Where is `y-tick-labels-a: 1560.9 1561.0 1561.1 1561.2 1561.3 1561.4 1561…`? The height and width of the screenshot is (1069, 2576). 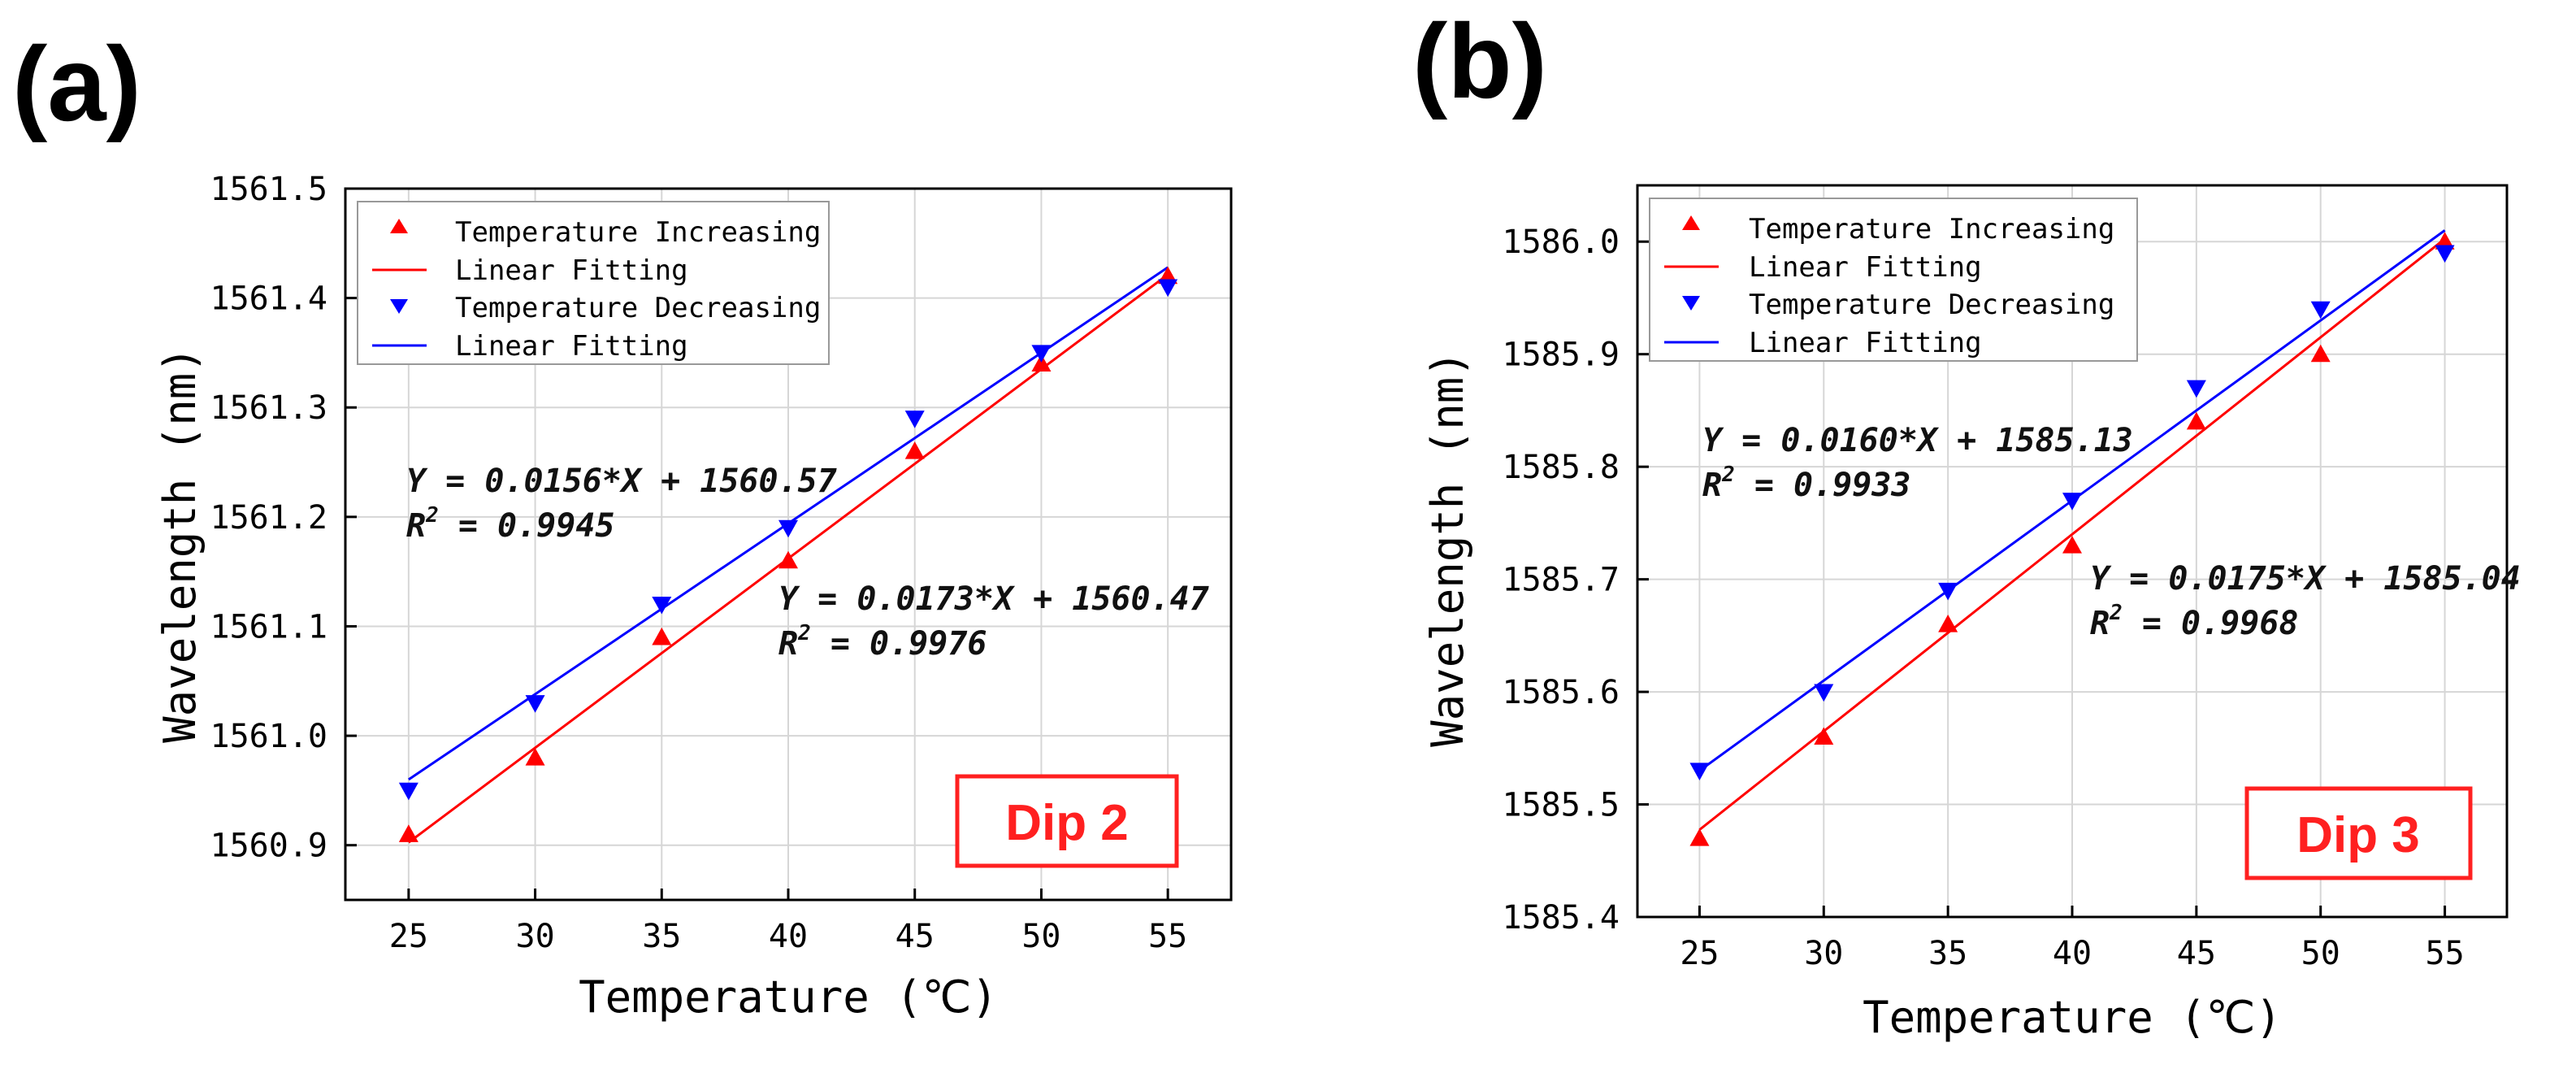
y-tick-labels-a: 1560.9 1561.0 1561.1 1561.2 1561.3 1561.4 1561… is located at coordinates (269, 518).